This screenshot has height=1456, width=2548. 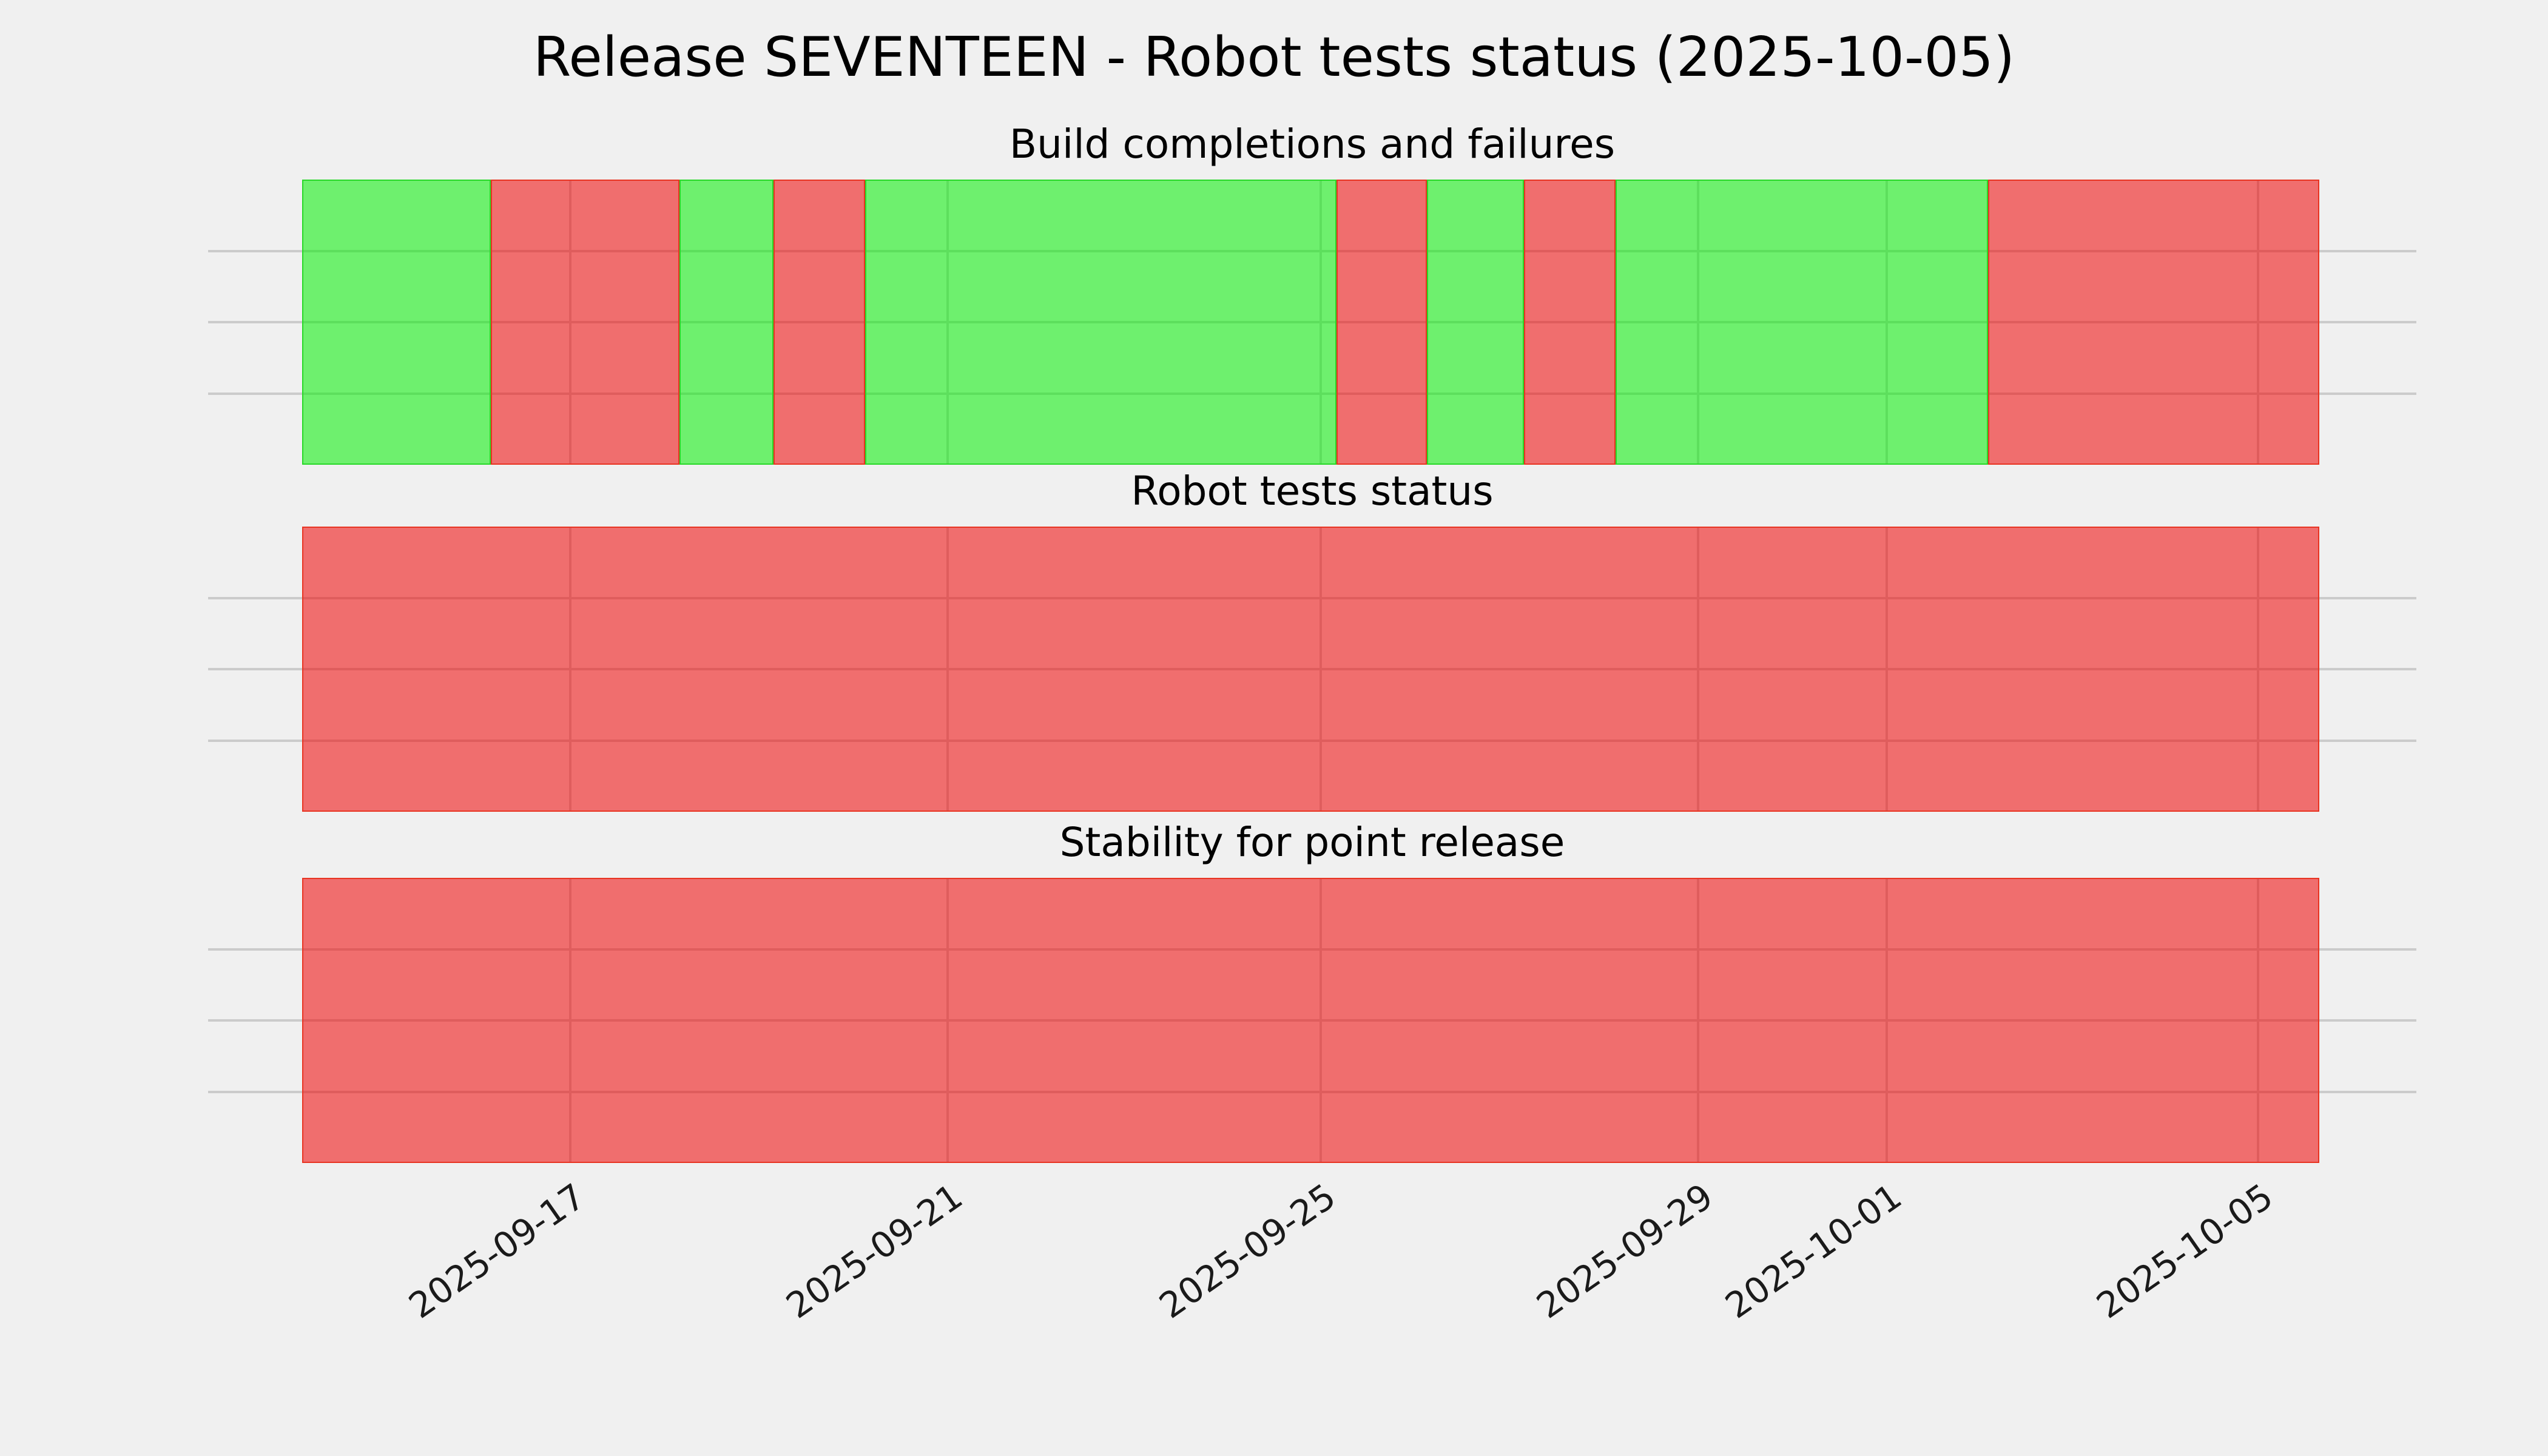 I want to click on x-tick-label: 2025-09-25, so click(x=1247, y=1251).